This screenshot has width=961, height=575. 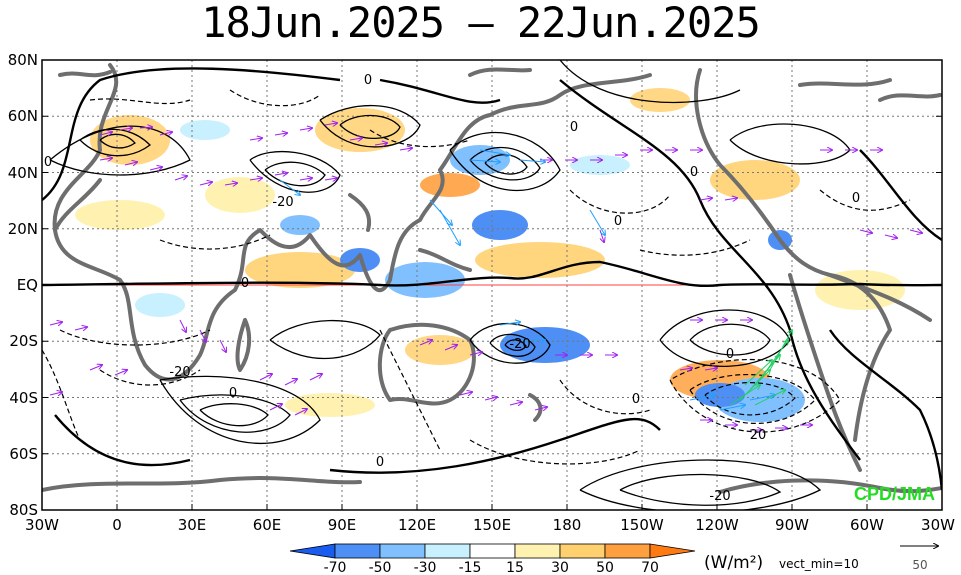 What do you see at coordinates (342, 525) in the screenshot?
I see `lon-label: 90E` at bounding box center [342, 525].